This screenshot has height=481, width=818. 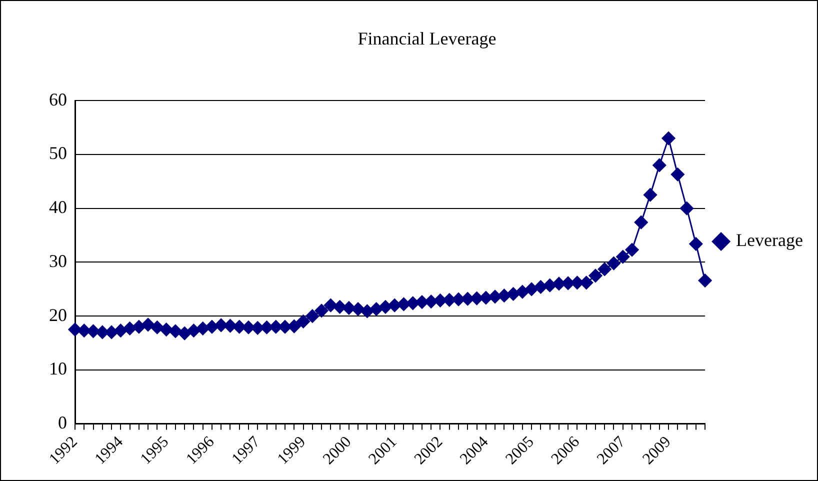 What do you see at coordinates (58, 368) in the screenshot?
I see `y-tick-label: 10` at bounding box center [58, 368].